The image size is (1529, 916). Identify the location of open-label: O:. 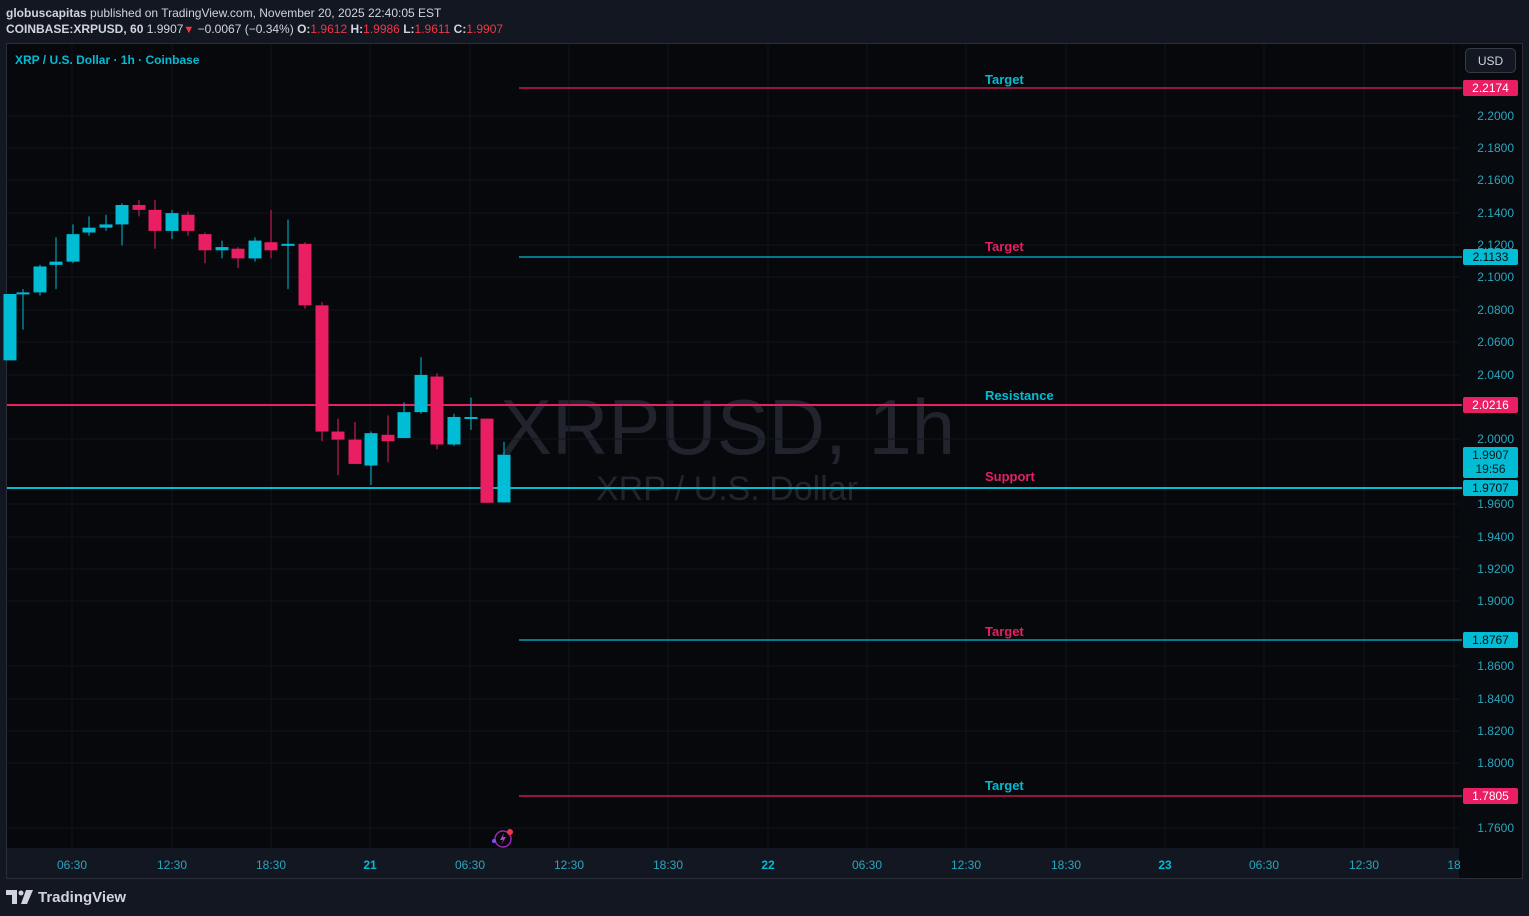
(304, 29).